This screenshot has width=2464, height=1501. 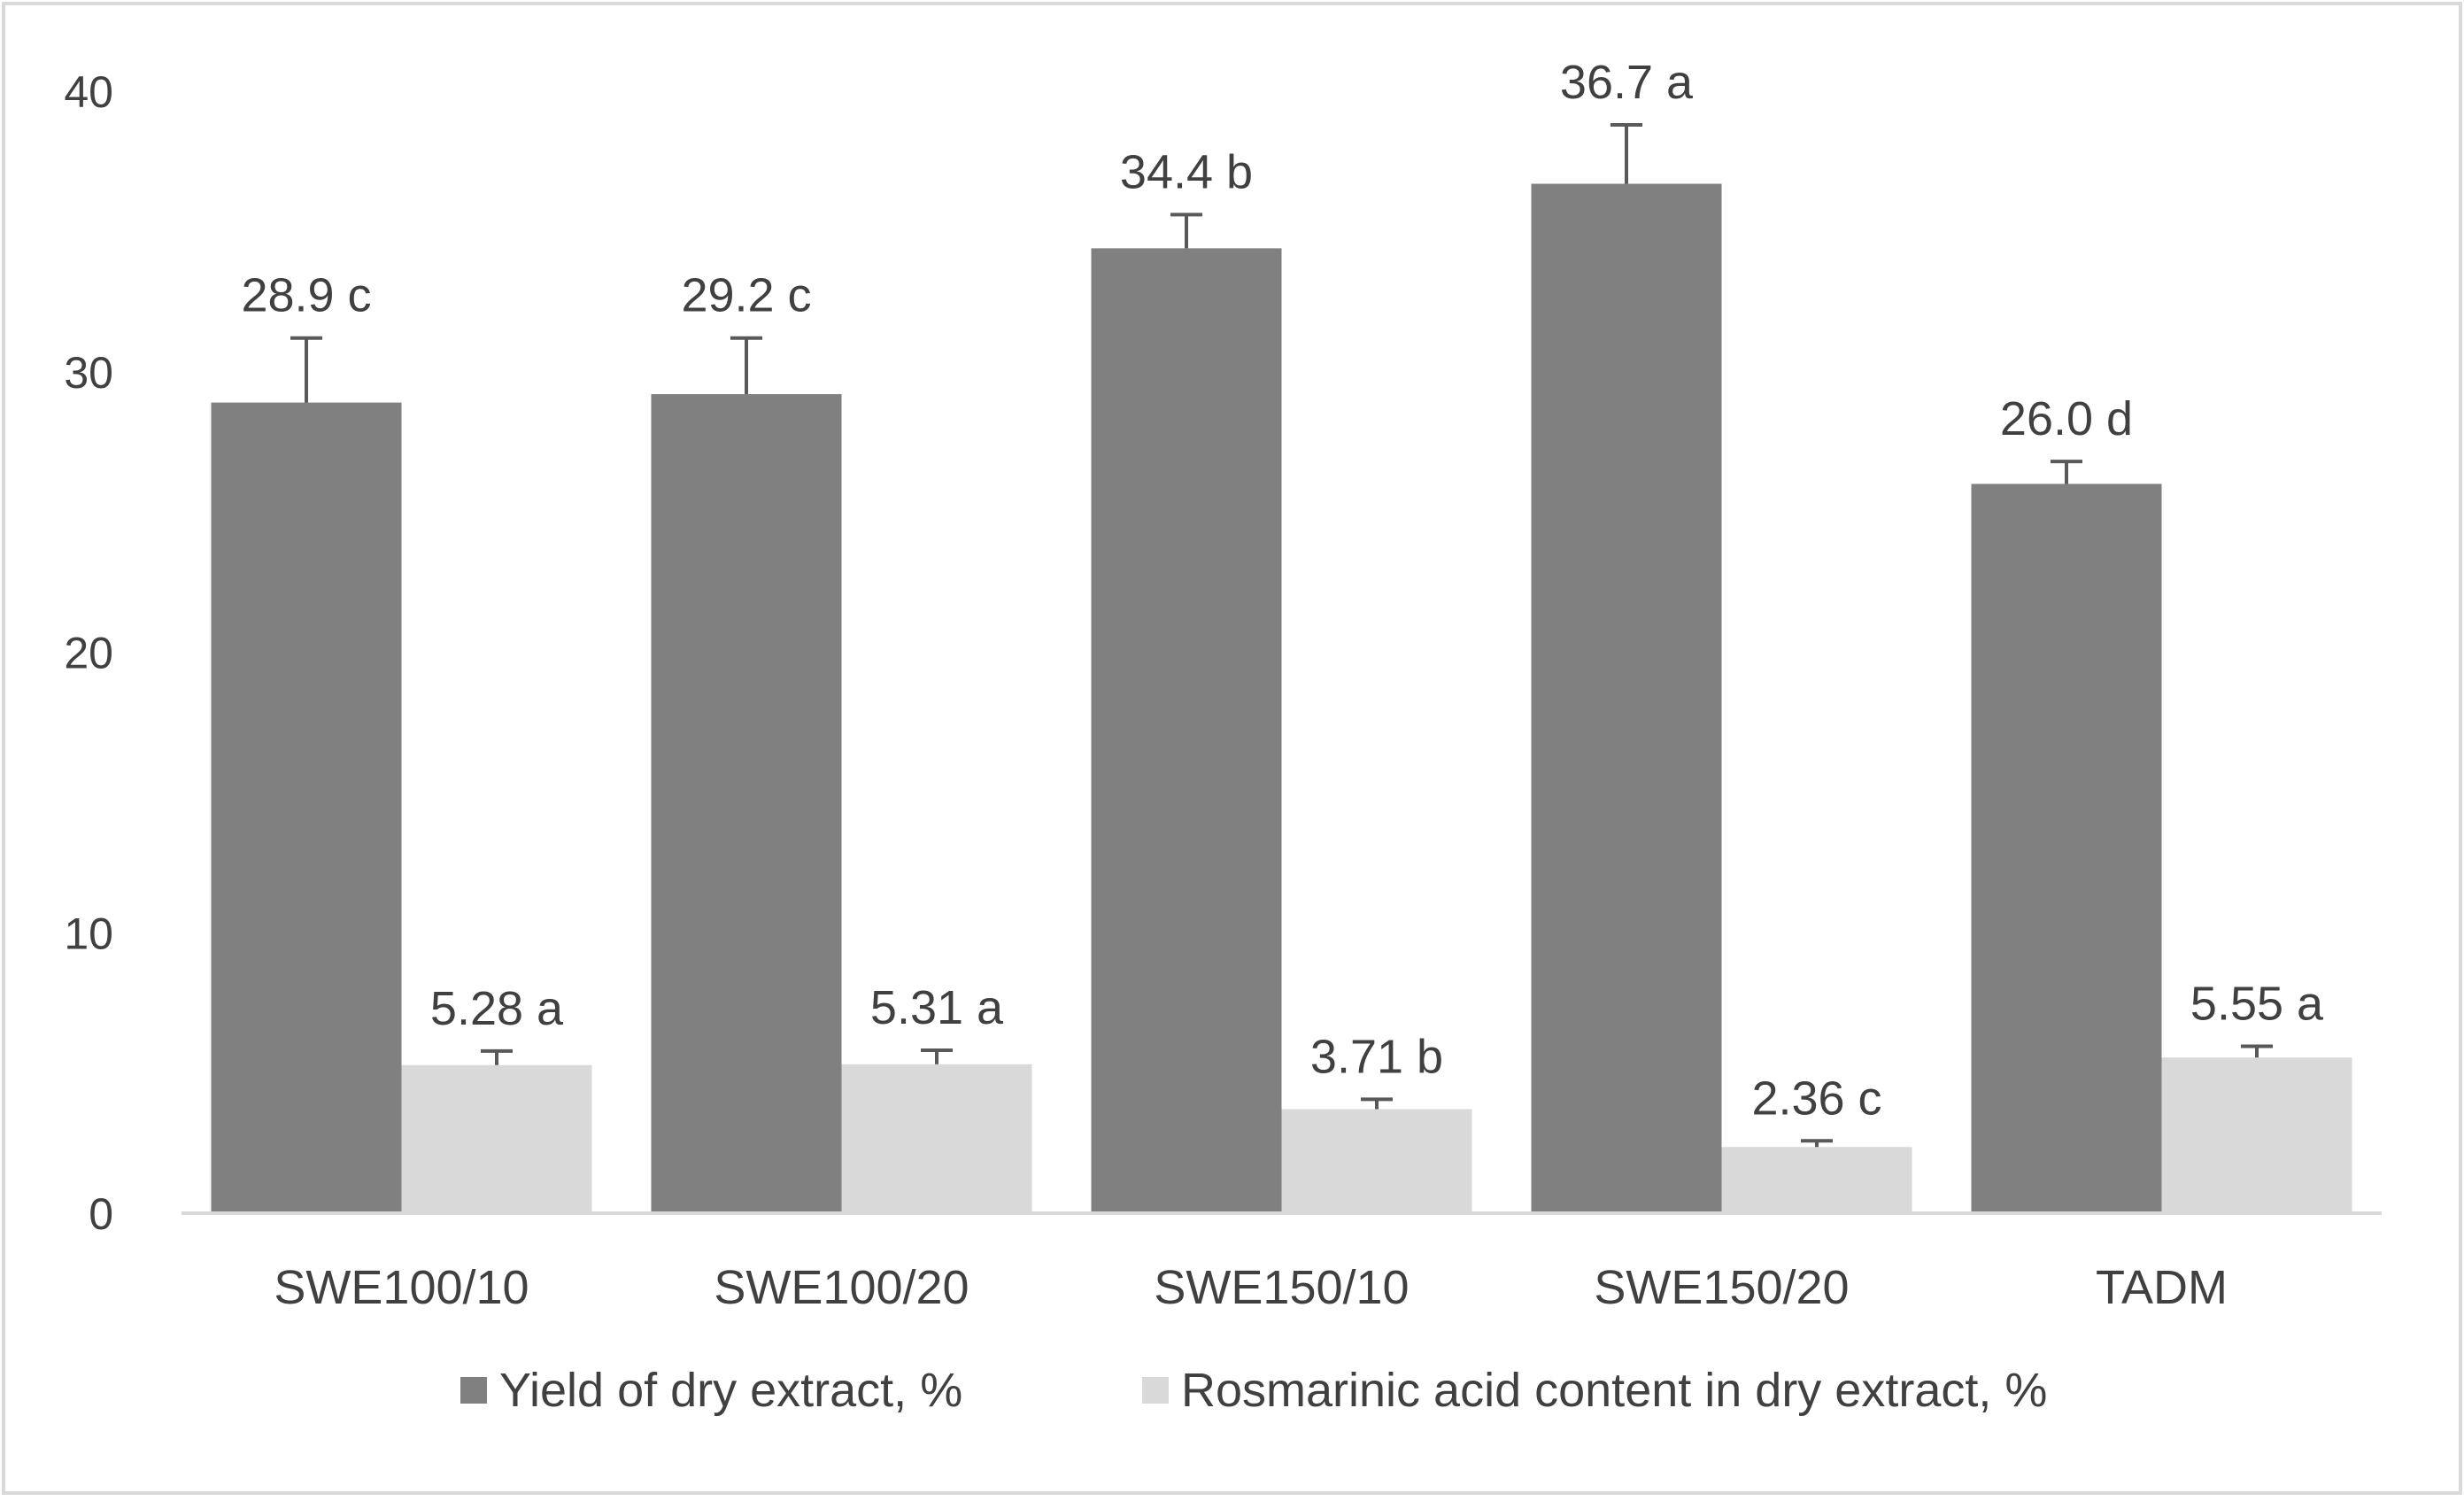 What do you see at coordinates (88, 933) in the screenshot?
I see `y-tick-label: 10` at bounding box center [88, 933].